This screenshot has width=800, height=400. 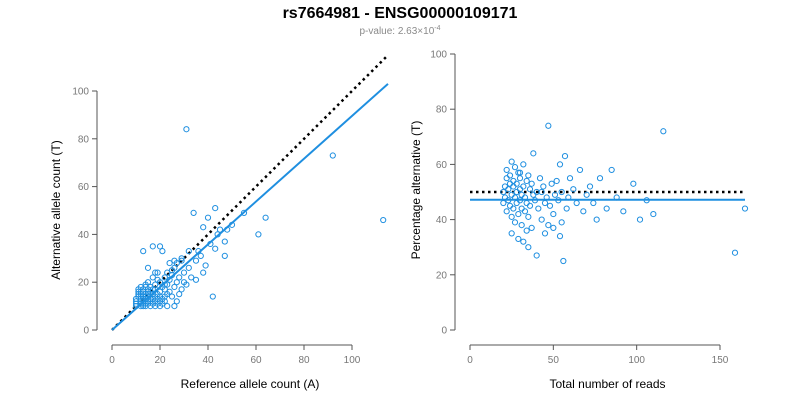 What do you see at coordinates (400, 13) in the screenshot?
I see `chart-title: rs7664981 - ENSG00000109171` at bounding box center [400, 13].